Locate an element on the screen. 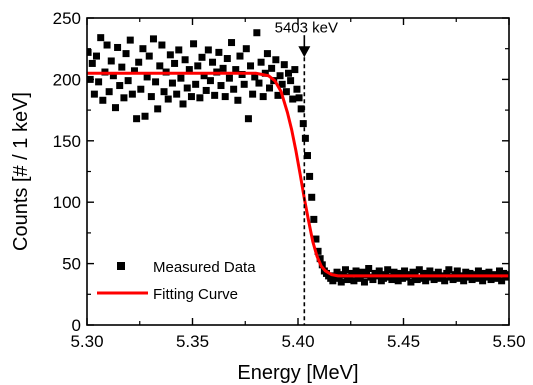 The image size is (533, 385). x-tick-label: 5.45 is located at coordinates (403, 341).